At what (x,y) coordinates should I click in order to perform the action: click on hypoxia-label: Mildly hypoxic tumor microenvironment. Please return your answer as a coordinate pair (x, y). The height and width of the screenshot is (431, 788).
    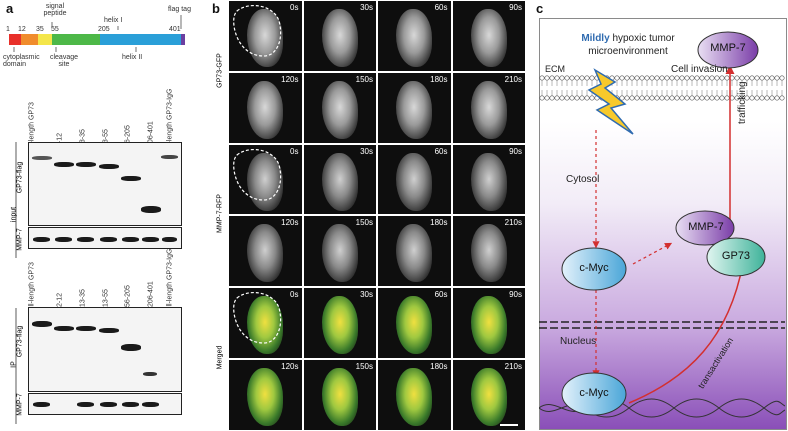
    Looking at the image, I should click on (628, 45).